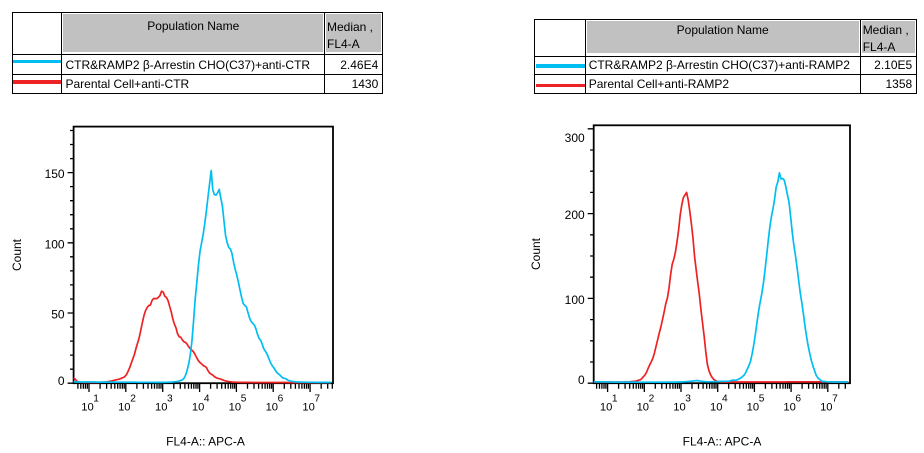 The width and height of the screenshot is (924, 453). What do you see at coordinates (55, 174) in the screenshot?
I see `svg-text: 150` at bounding box center [55, 174].